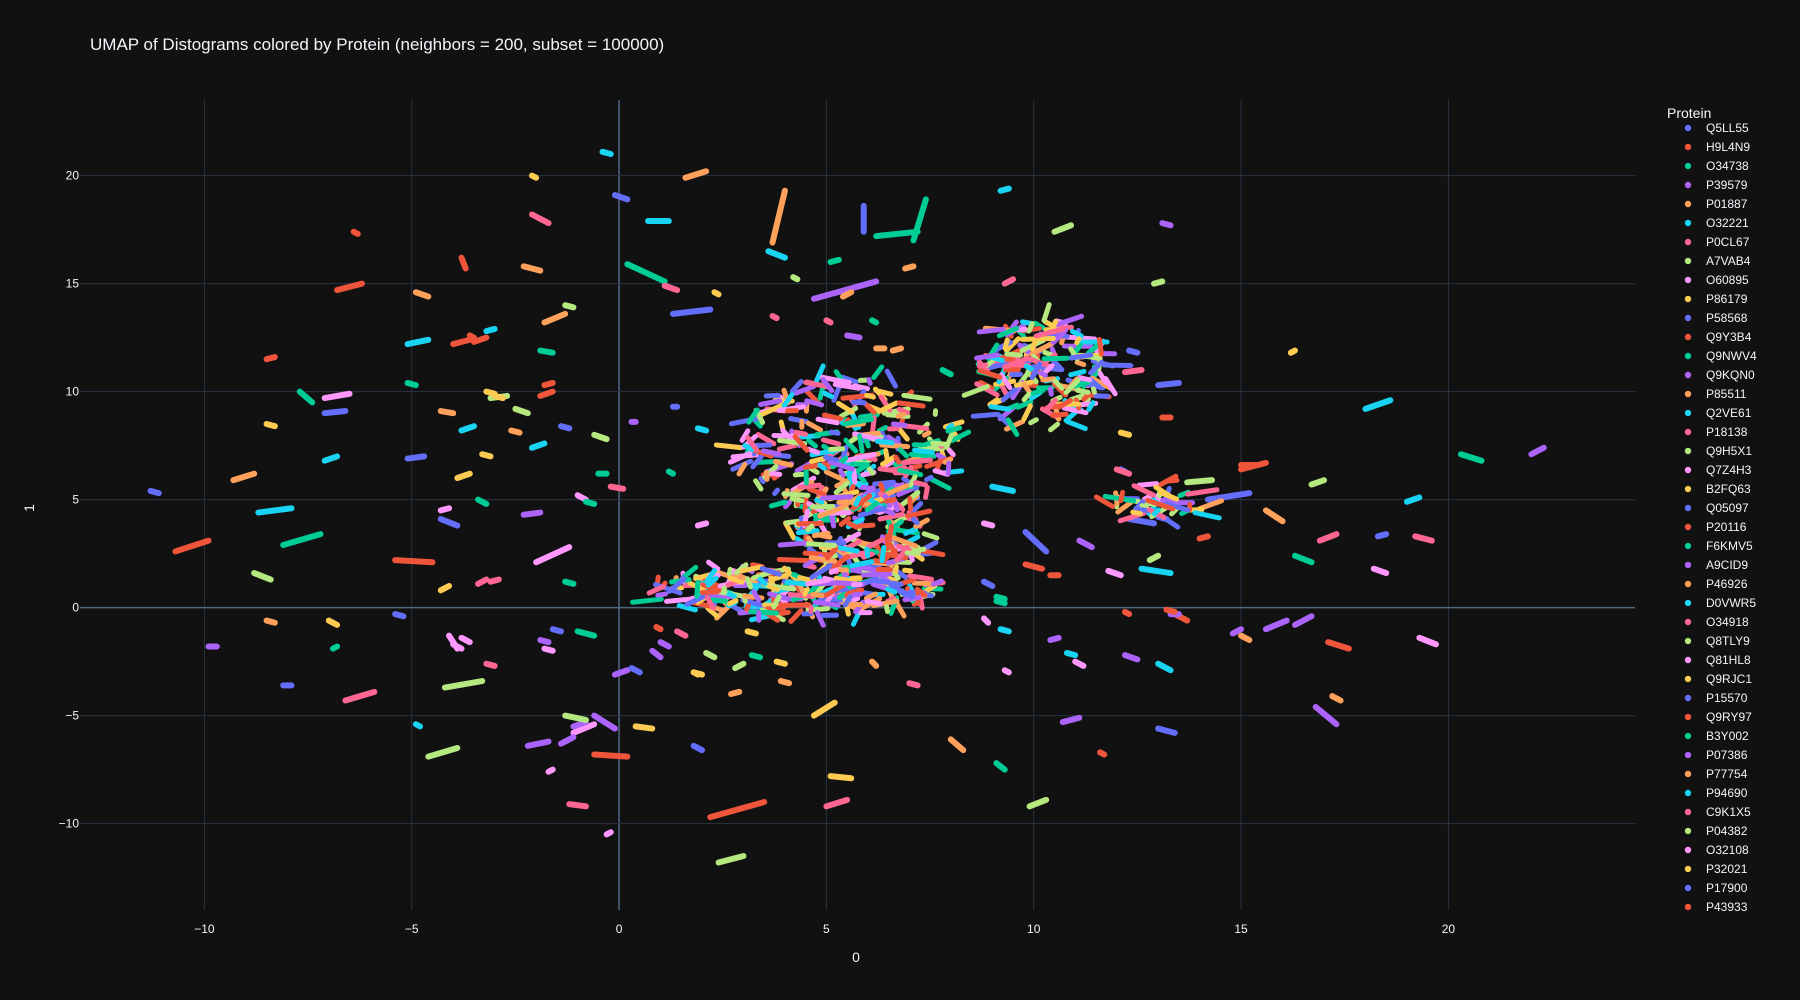 The height and width of the screenshot is (1000, 1800). I want to click on legend-item: P58568, so click(1716, 318).